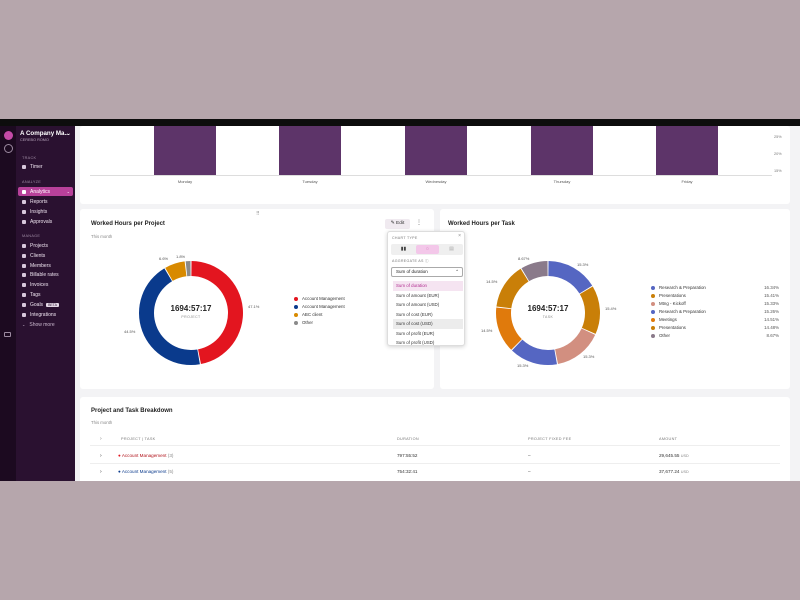 This screenshot has height=600, width=800. I want to click on aggregate-option: Sum of duration, so click(428, 286).